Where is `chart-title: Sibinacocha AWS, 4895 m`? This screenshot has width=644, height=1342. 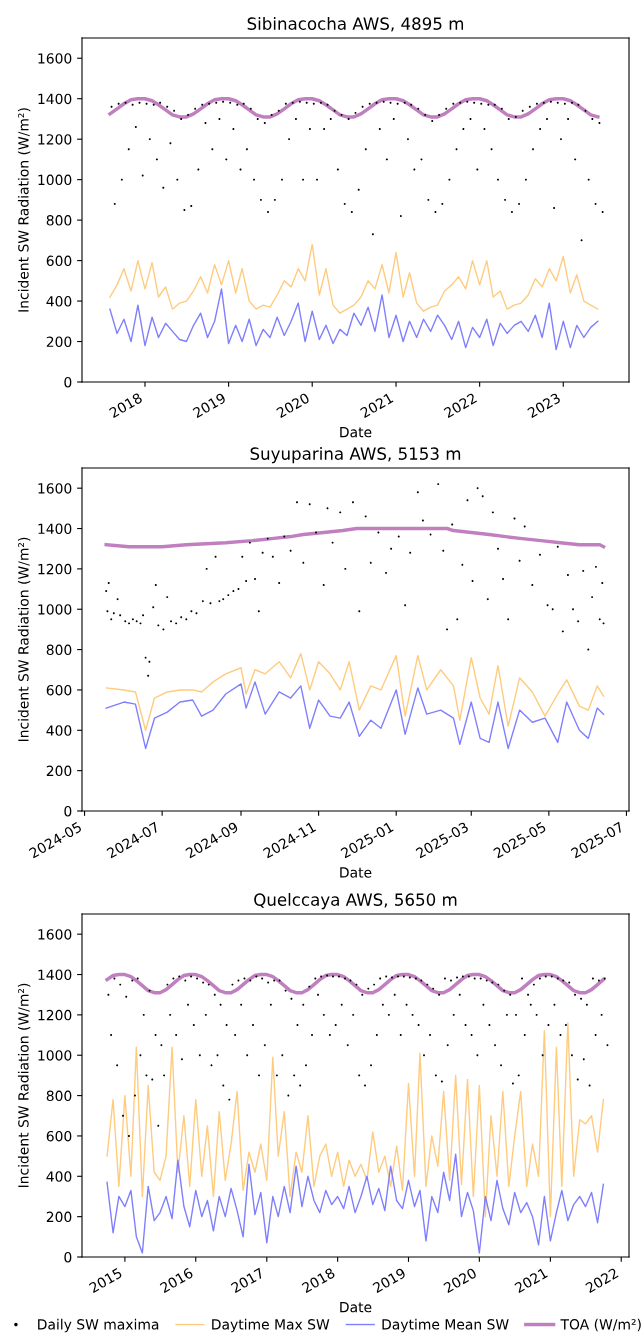 chart-title: Sibinacocha AWS, 4895 m is located at coordinates (355, 24).